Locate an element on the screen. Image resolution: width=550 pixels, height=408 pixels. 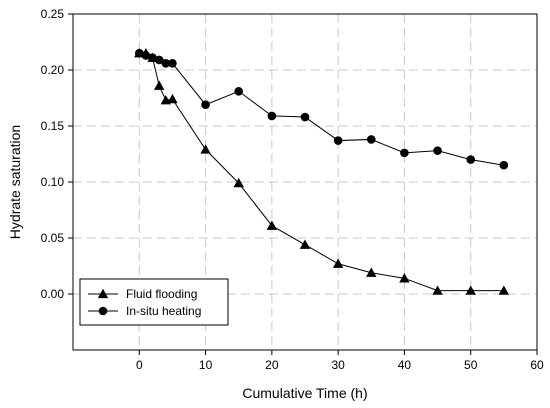
y-tick-label-2: 0.10 is located at coordinates (53, 182).